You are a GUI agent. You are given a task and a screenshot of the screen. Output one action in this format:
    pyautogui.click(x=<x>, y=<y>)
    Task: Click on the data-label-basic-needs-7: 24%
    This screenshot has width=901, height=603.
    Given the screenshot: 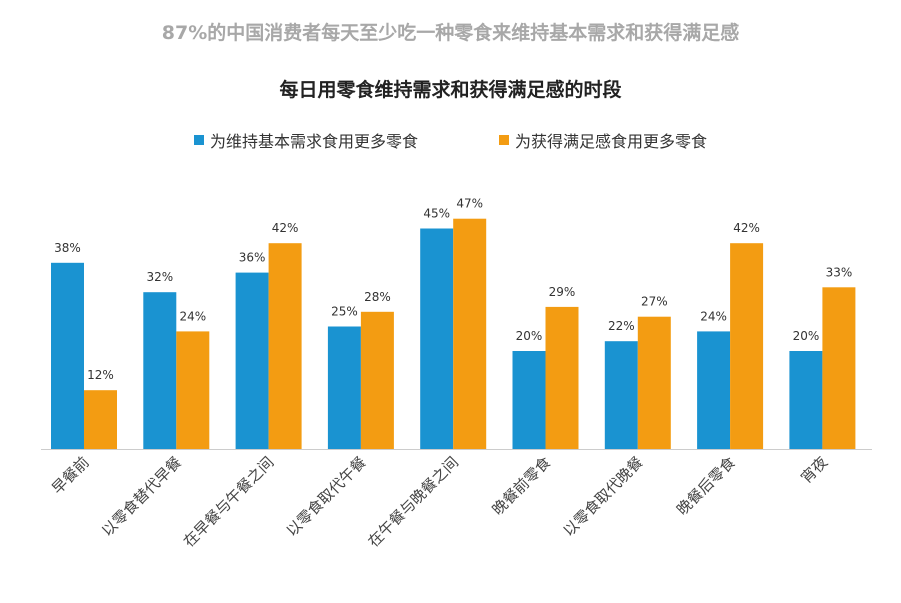 What is the action you would take?
    pyautogui.click(x=713, y=316)
    